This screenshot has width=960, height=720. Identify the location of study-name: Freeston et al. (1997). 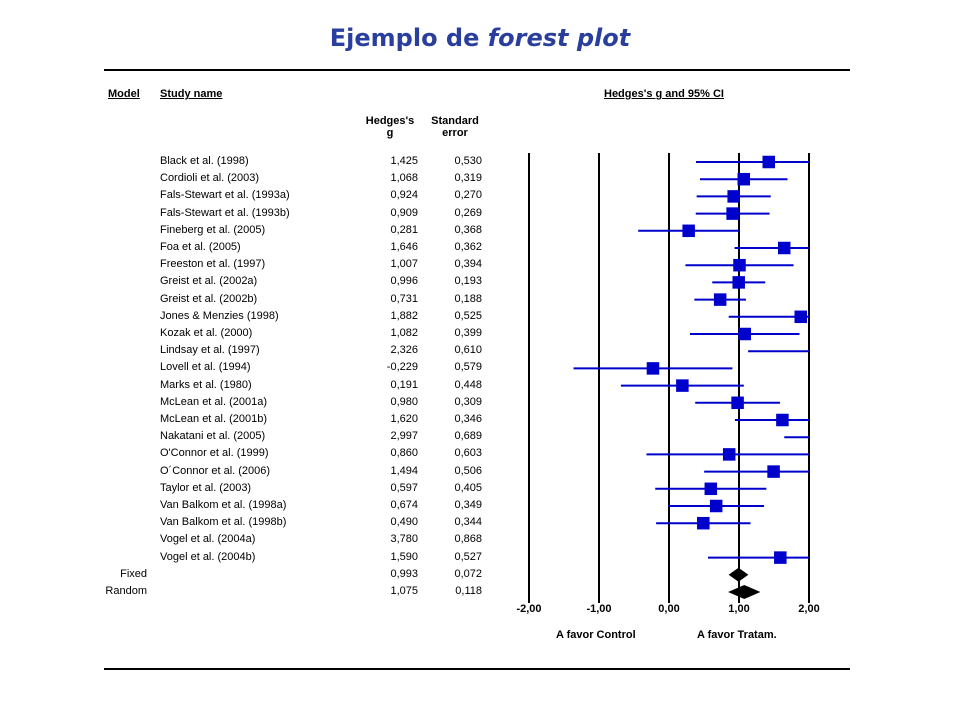
(213, 264).